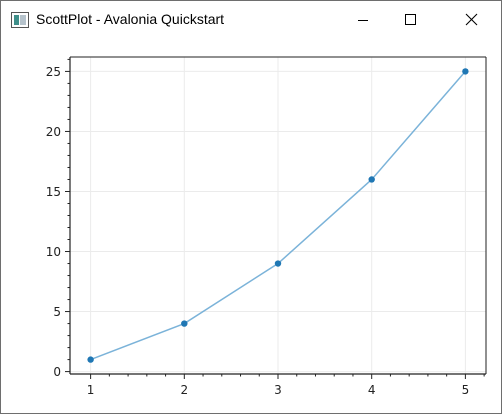 This screenshot has width=502, height=414. What do you see at coordinates (130, 19) in the screenshot?
I see `window-title: ScottPlot - Avalonia Quickstart` at bounding box center [130, 19].